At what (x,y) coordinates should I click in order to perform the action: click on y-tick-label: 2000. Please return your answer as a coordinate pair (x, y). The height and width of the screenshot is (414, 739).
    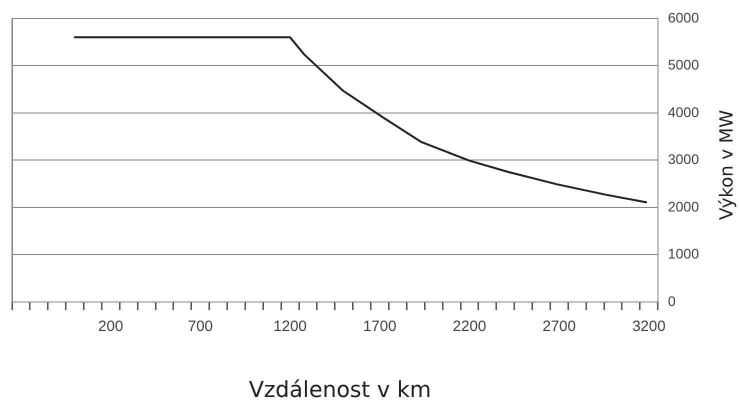
    Looking at the image, I should click on (684, 206).